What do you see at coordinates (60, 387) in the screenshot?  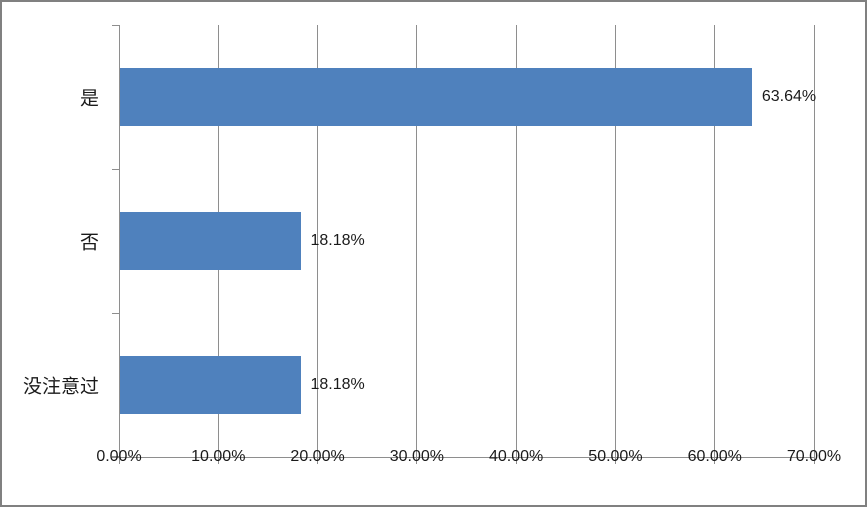 I see `category-label: 没注意过` at bounding box center [60, 387].